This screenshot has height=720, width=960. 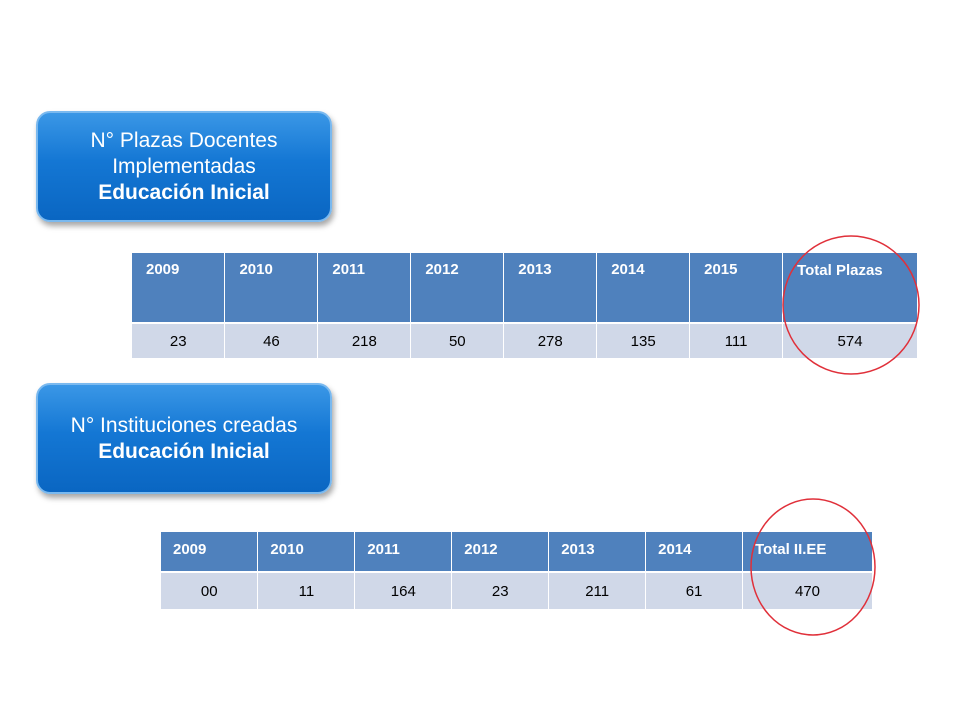 What do you see at coordinates (736, 288) in the screenshot?
I see `header-cell: 2015` at bounding box center [736, 288].